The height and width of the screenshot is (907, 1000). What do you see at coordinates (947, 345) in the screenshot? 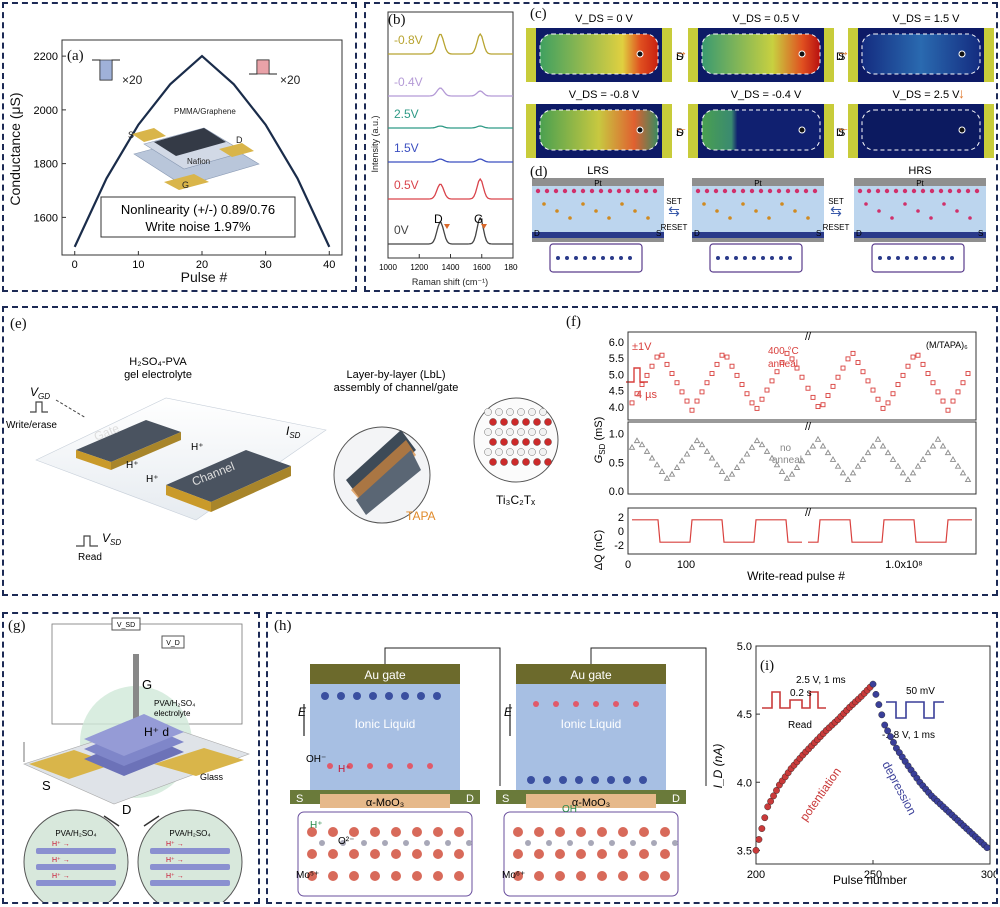
I see `sample-label: (M/TAPA)₆` at bounding box center [947, 345].